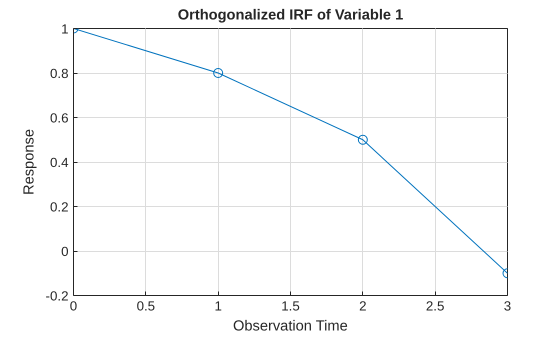 This screenshot has height=337, width=560. I want to click on x-tick-label: 1, so click(218, 306).